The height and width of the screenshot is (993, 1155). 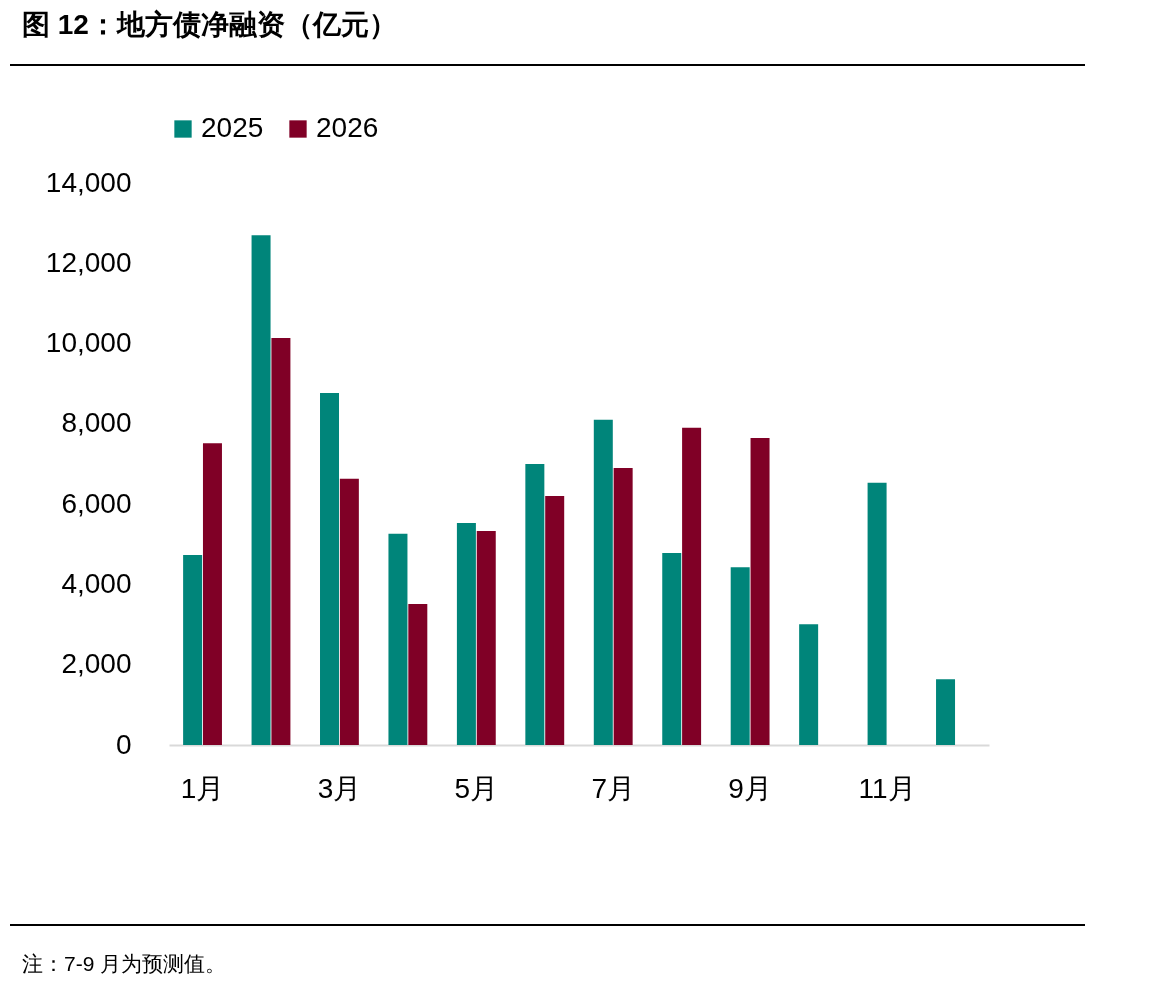 What do you see at coordinates (887, 788) in the screenshot?
I see `x-tick-label: 11月` at bounding box center [887, 788].